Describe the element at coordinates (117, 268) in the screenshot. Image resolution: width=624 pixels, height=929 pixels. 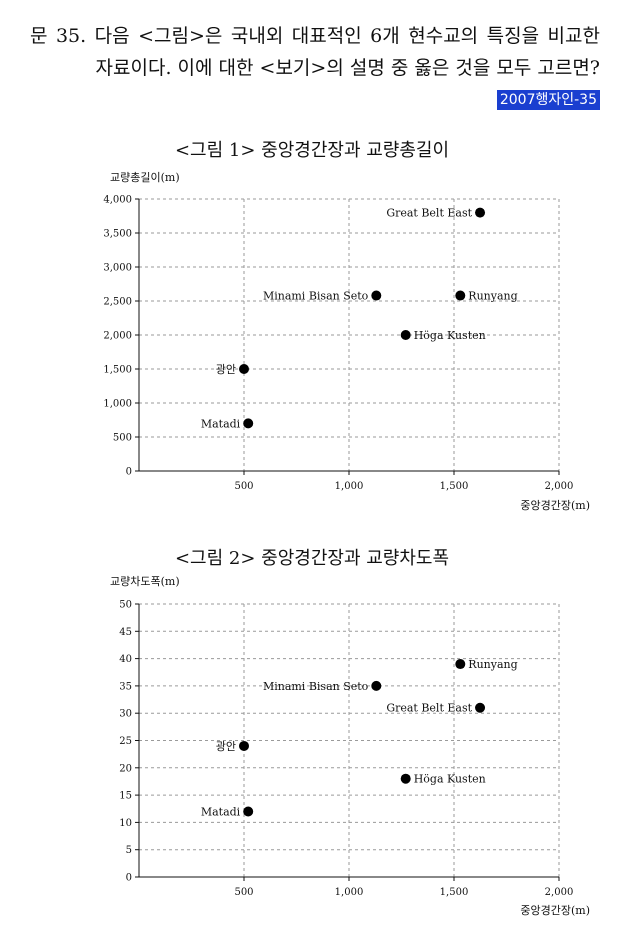
I see `y-tick-label: 3,000` at that location.